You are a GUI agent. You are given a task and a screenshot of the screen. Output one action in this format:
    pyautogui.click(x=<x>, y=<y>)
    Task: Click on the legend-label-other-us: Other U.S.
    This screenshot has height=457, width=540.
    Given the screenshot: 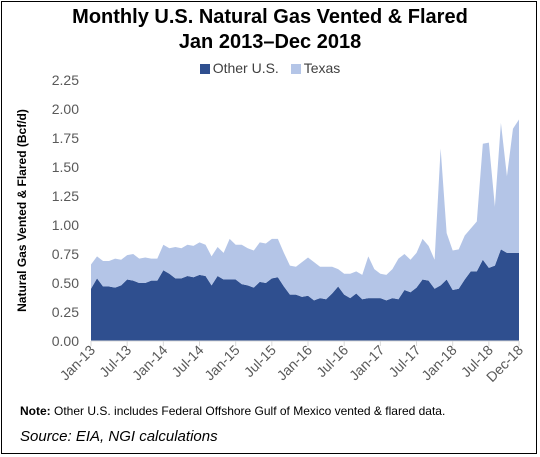 What is the action you would take?
    pyautogui.click(x=245, y=68)
    